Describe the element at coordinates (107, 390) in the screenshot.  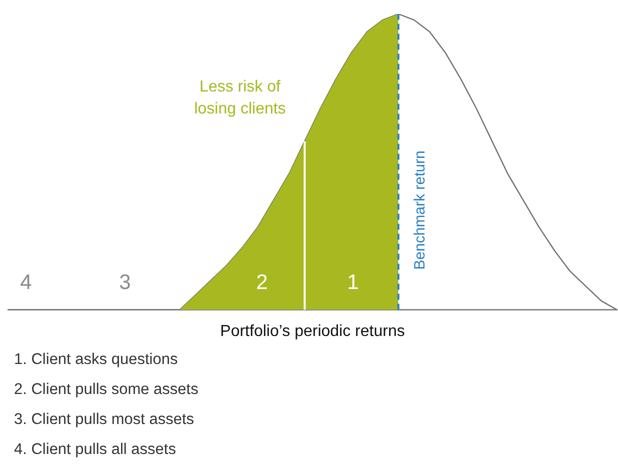
I see `text: 2. Client pulls some assets` at that location.